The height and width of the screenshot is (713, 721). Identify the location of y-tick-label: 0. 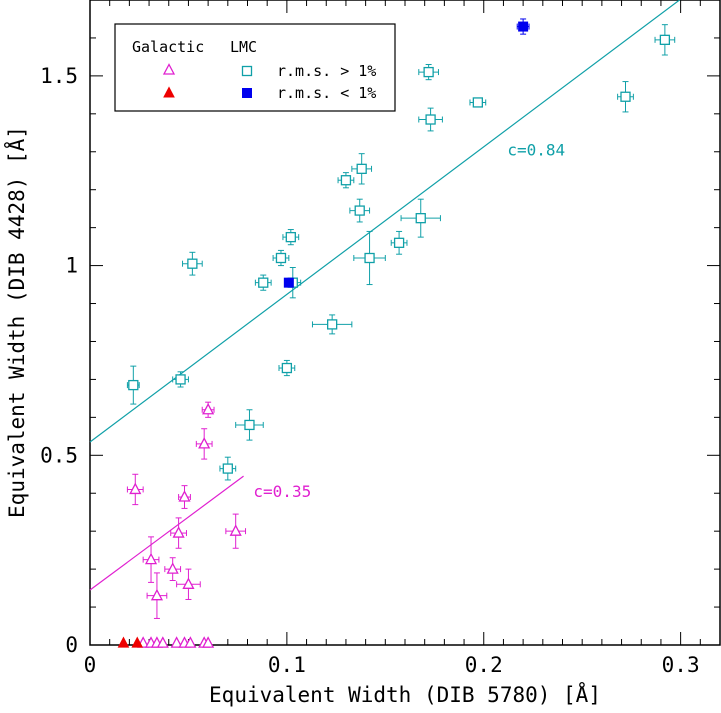
(71, 645).